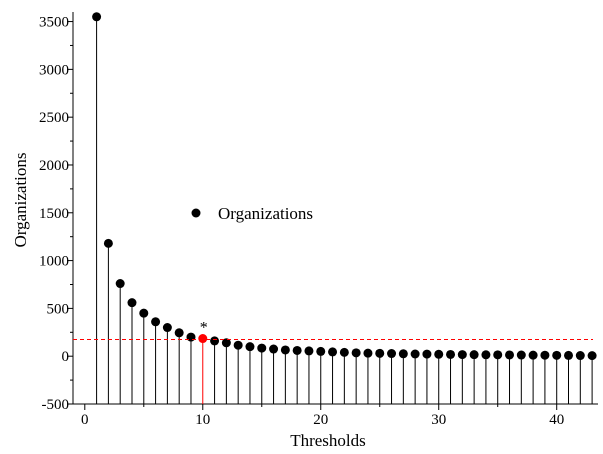  Describe the element at coordinates (56, 405) in the screenshot. I see `y-tick-label: -500` at that location.